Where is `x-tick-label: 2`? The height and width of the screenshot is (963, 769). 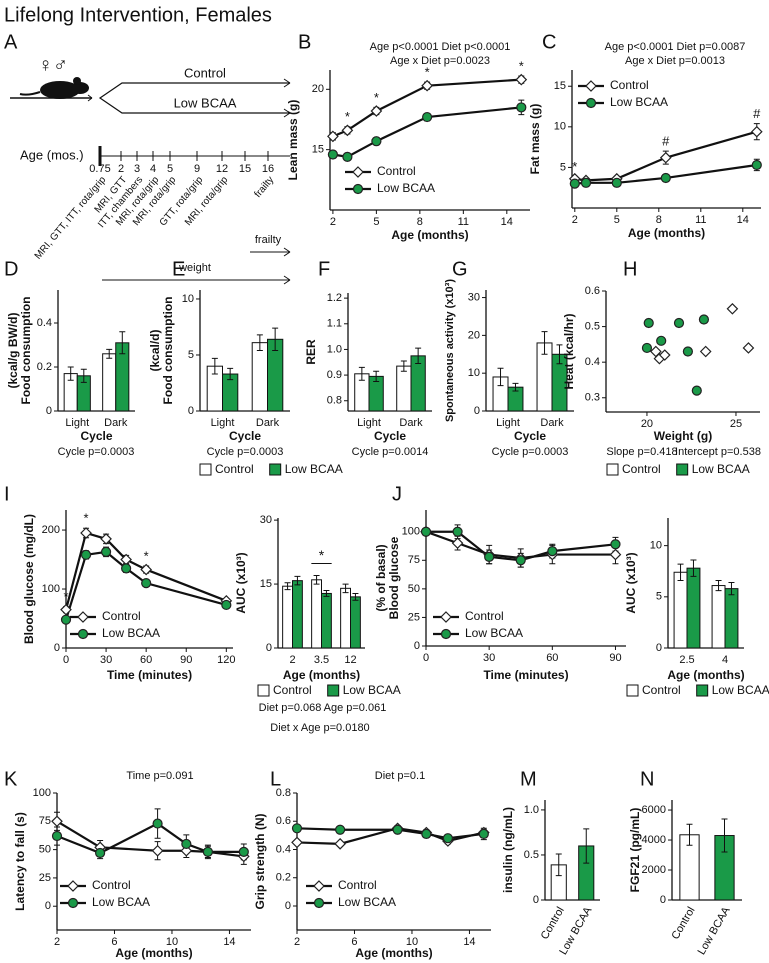 x-tick-label: 2 is located at coordinates (575, 220).